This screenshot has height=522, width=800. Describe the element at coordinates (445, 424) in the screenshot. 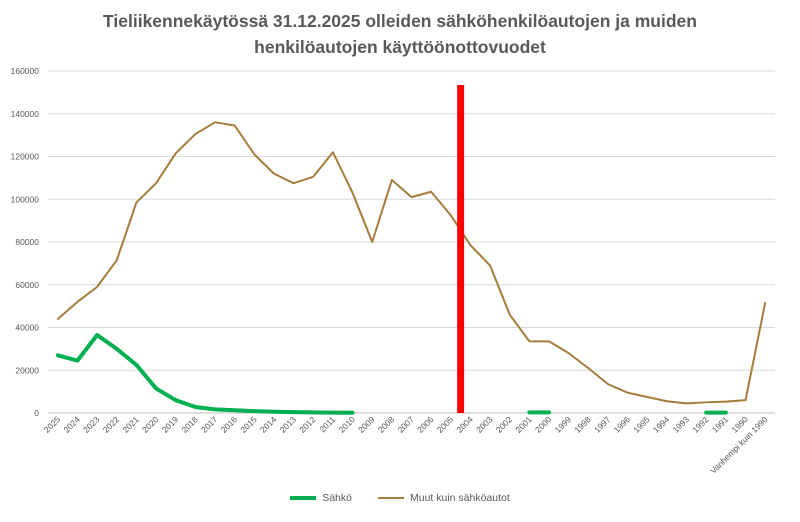

I see `x-tick-label: 2005` at that location.